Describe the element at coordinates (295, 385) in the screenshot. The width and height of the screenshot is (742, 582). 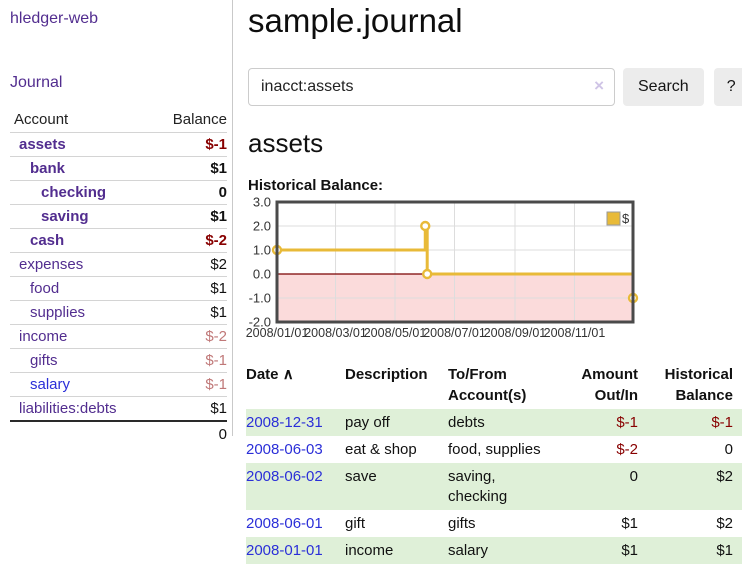
I see `register-header-date: Date ∧` at that location.